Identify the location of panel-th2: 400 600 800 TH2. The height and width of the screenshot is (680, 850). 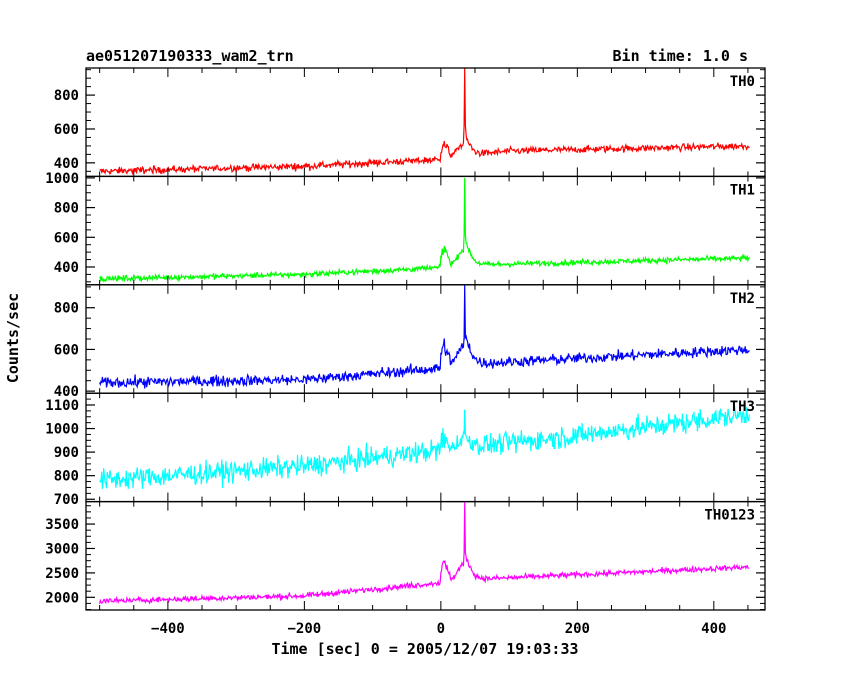
(410, 342).